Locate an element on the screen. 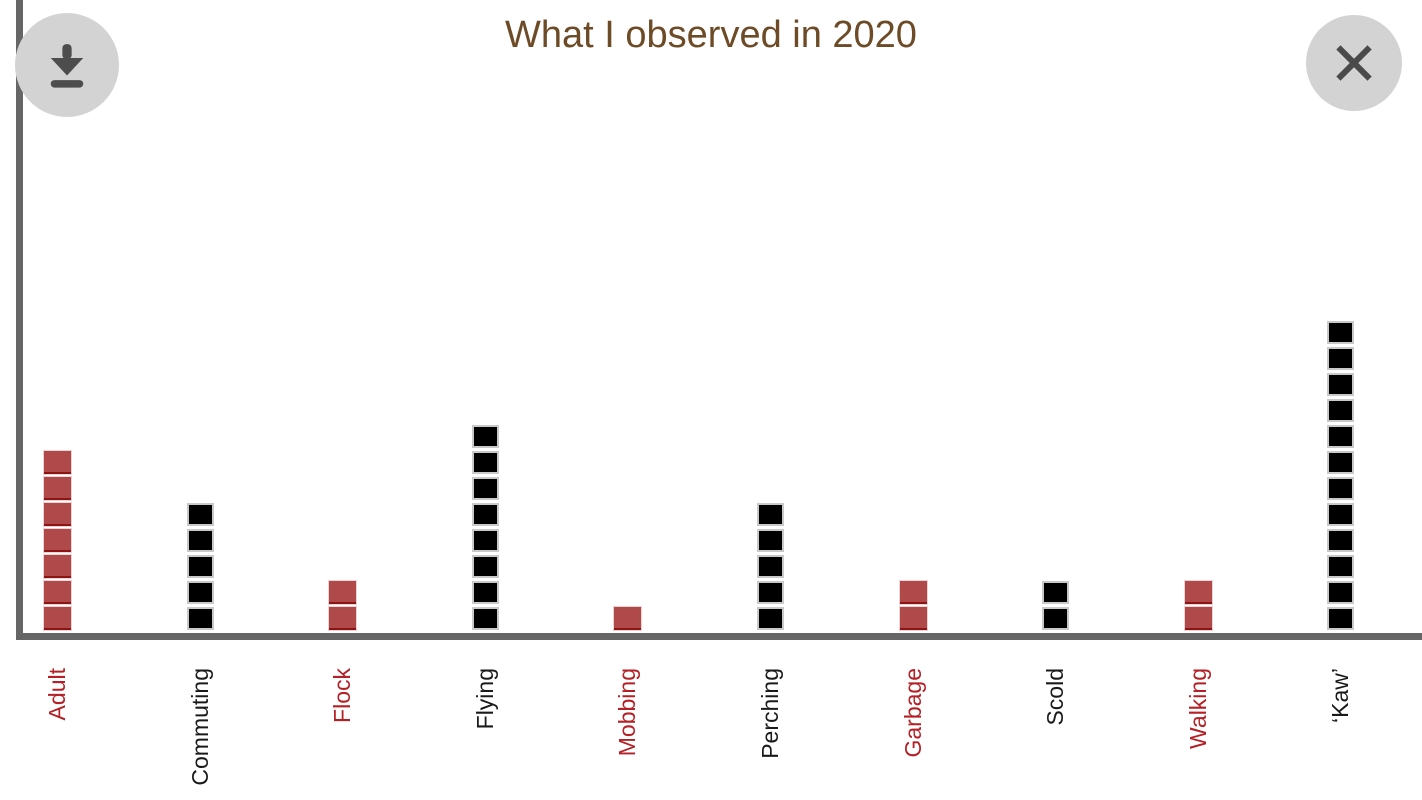 The width and height of the screenshot is (1422, 800). close-button is located at coordinates (1354, 63).